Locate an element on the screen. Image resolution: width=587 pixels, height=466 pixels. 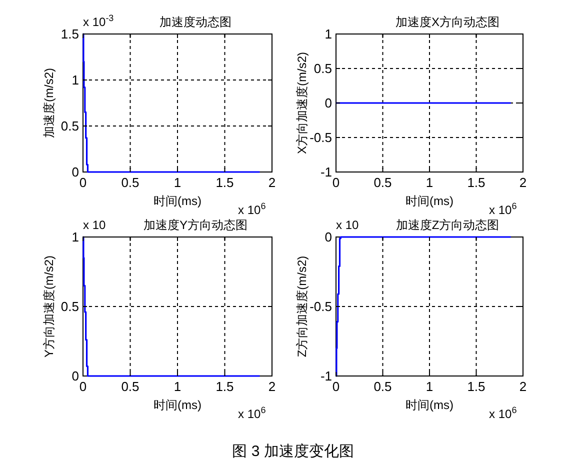
text: 图 3 加速度变化图 is located at coordinates (293, 451).